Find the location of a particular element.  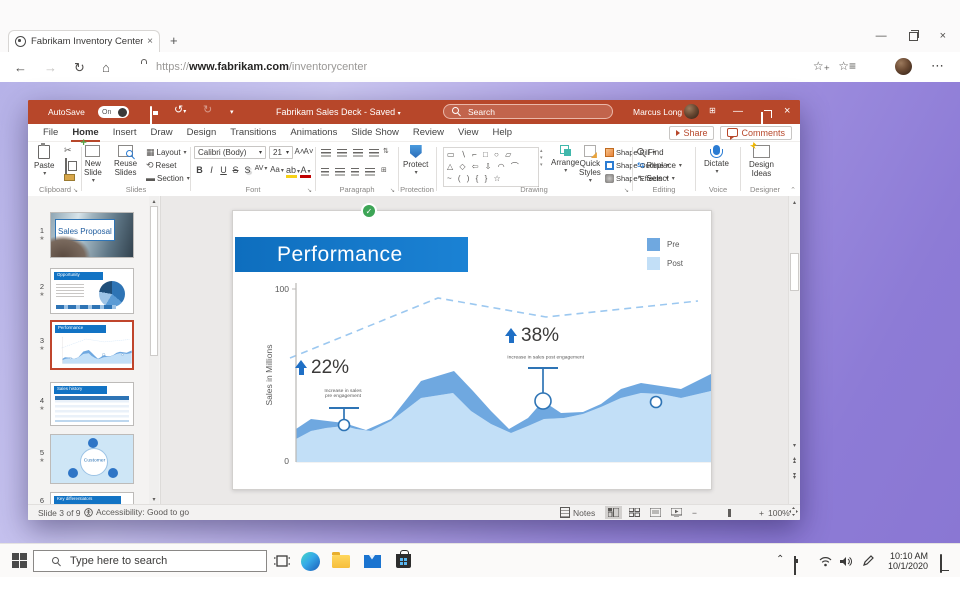

text-direction-icon: ⇅ is located at coordinates (386, 151).